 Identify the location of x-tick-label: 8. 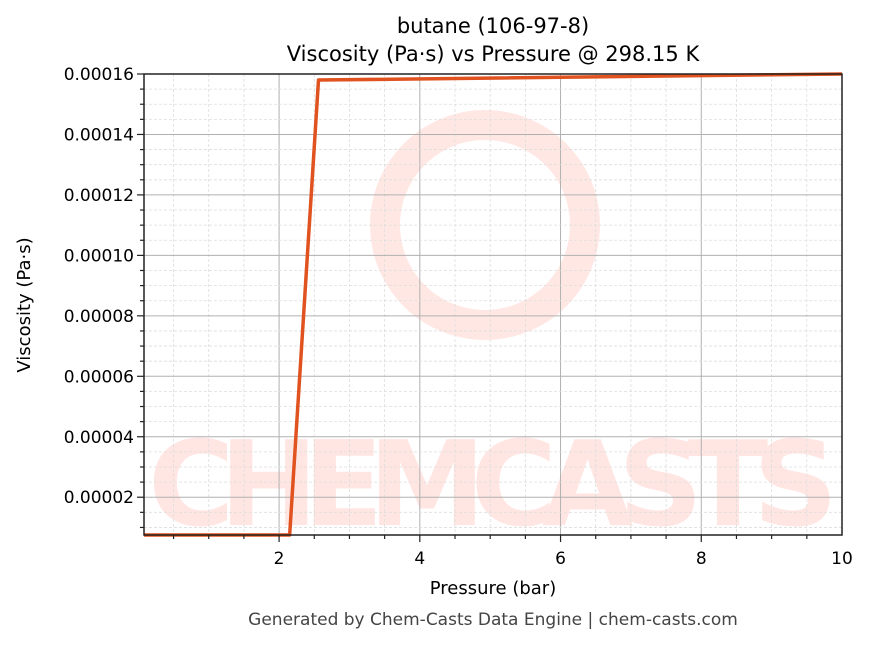
(701, 559).